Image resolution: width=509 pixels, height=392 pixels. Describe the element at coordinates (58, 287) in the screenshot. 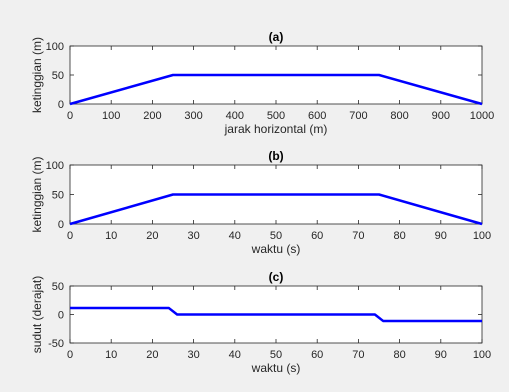

I see `chart-c-y-tick-label: 50` at that location.